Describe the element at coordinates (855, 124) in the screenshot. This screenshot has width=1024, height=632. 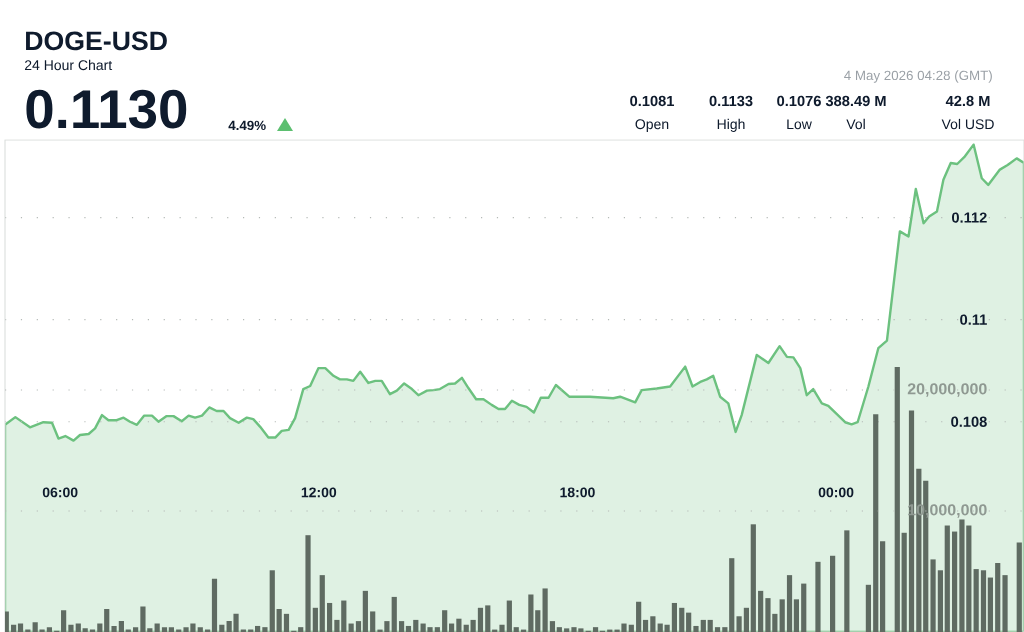
I see `text: Vol` at that location.